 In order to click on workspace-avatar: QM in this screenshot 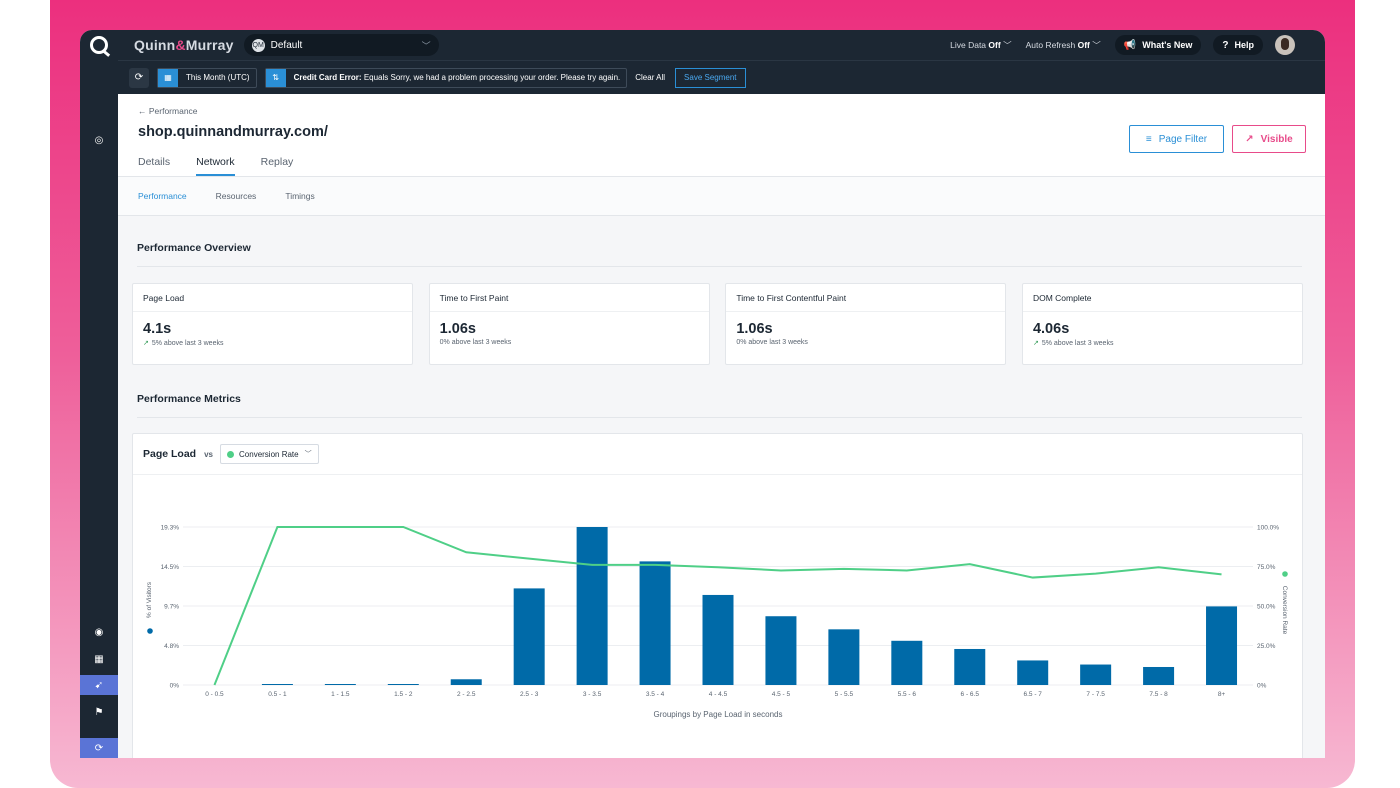, I will do `click(258, 45)`.